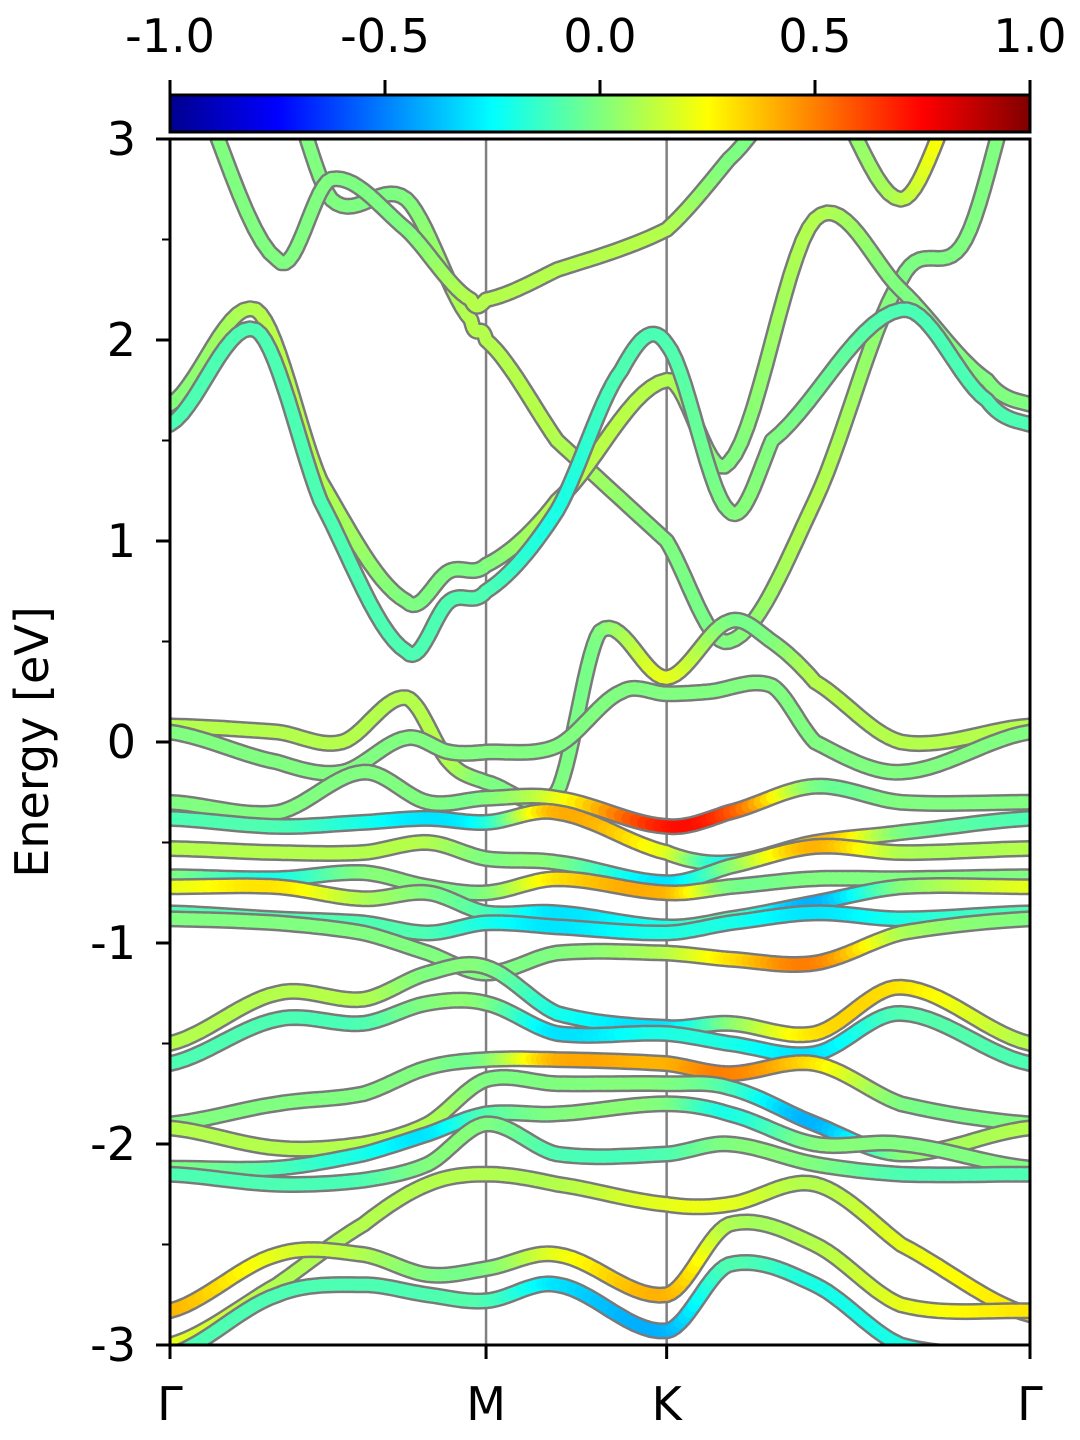 This screenshot has height=1440, width=1080. I want to click on x-tick-label: M, so click(486, 1404).